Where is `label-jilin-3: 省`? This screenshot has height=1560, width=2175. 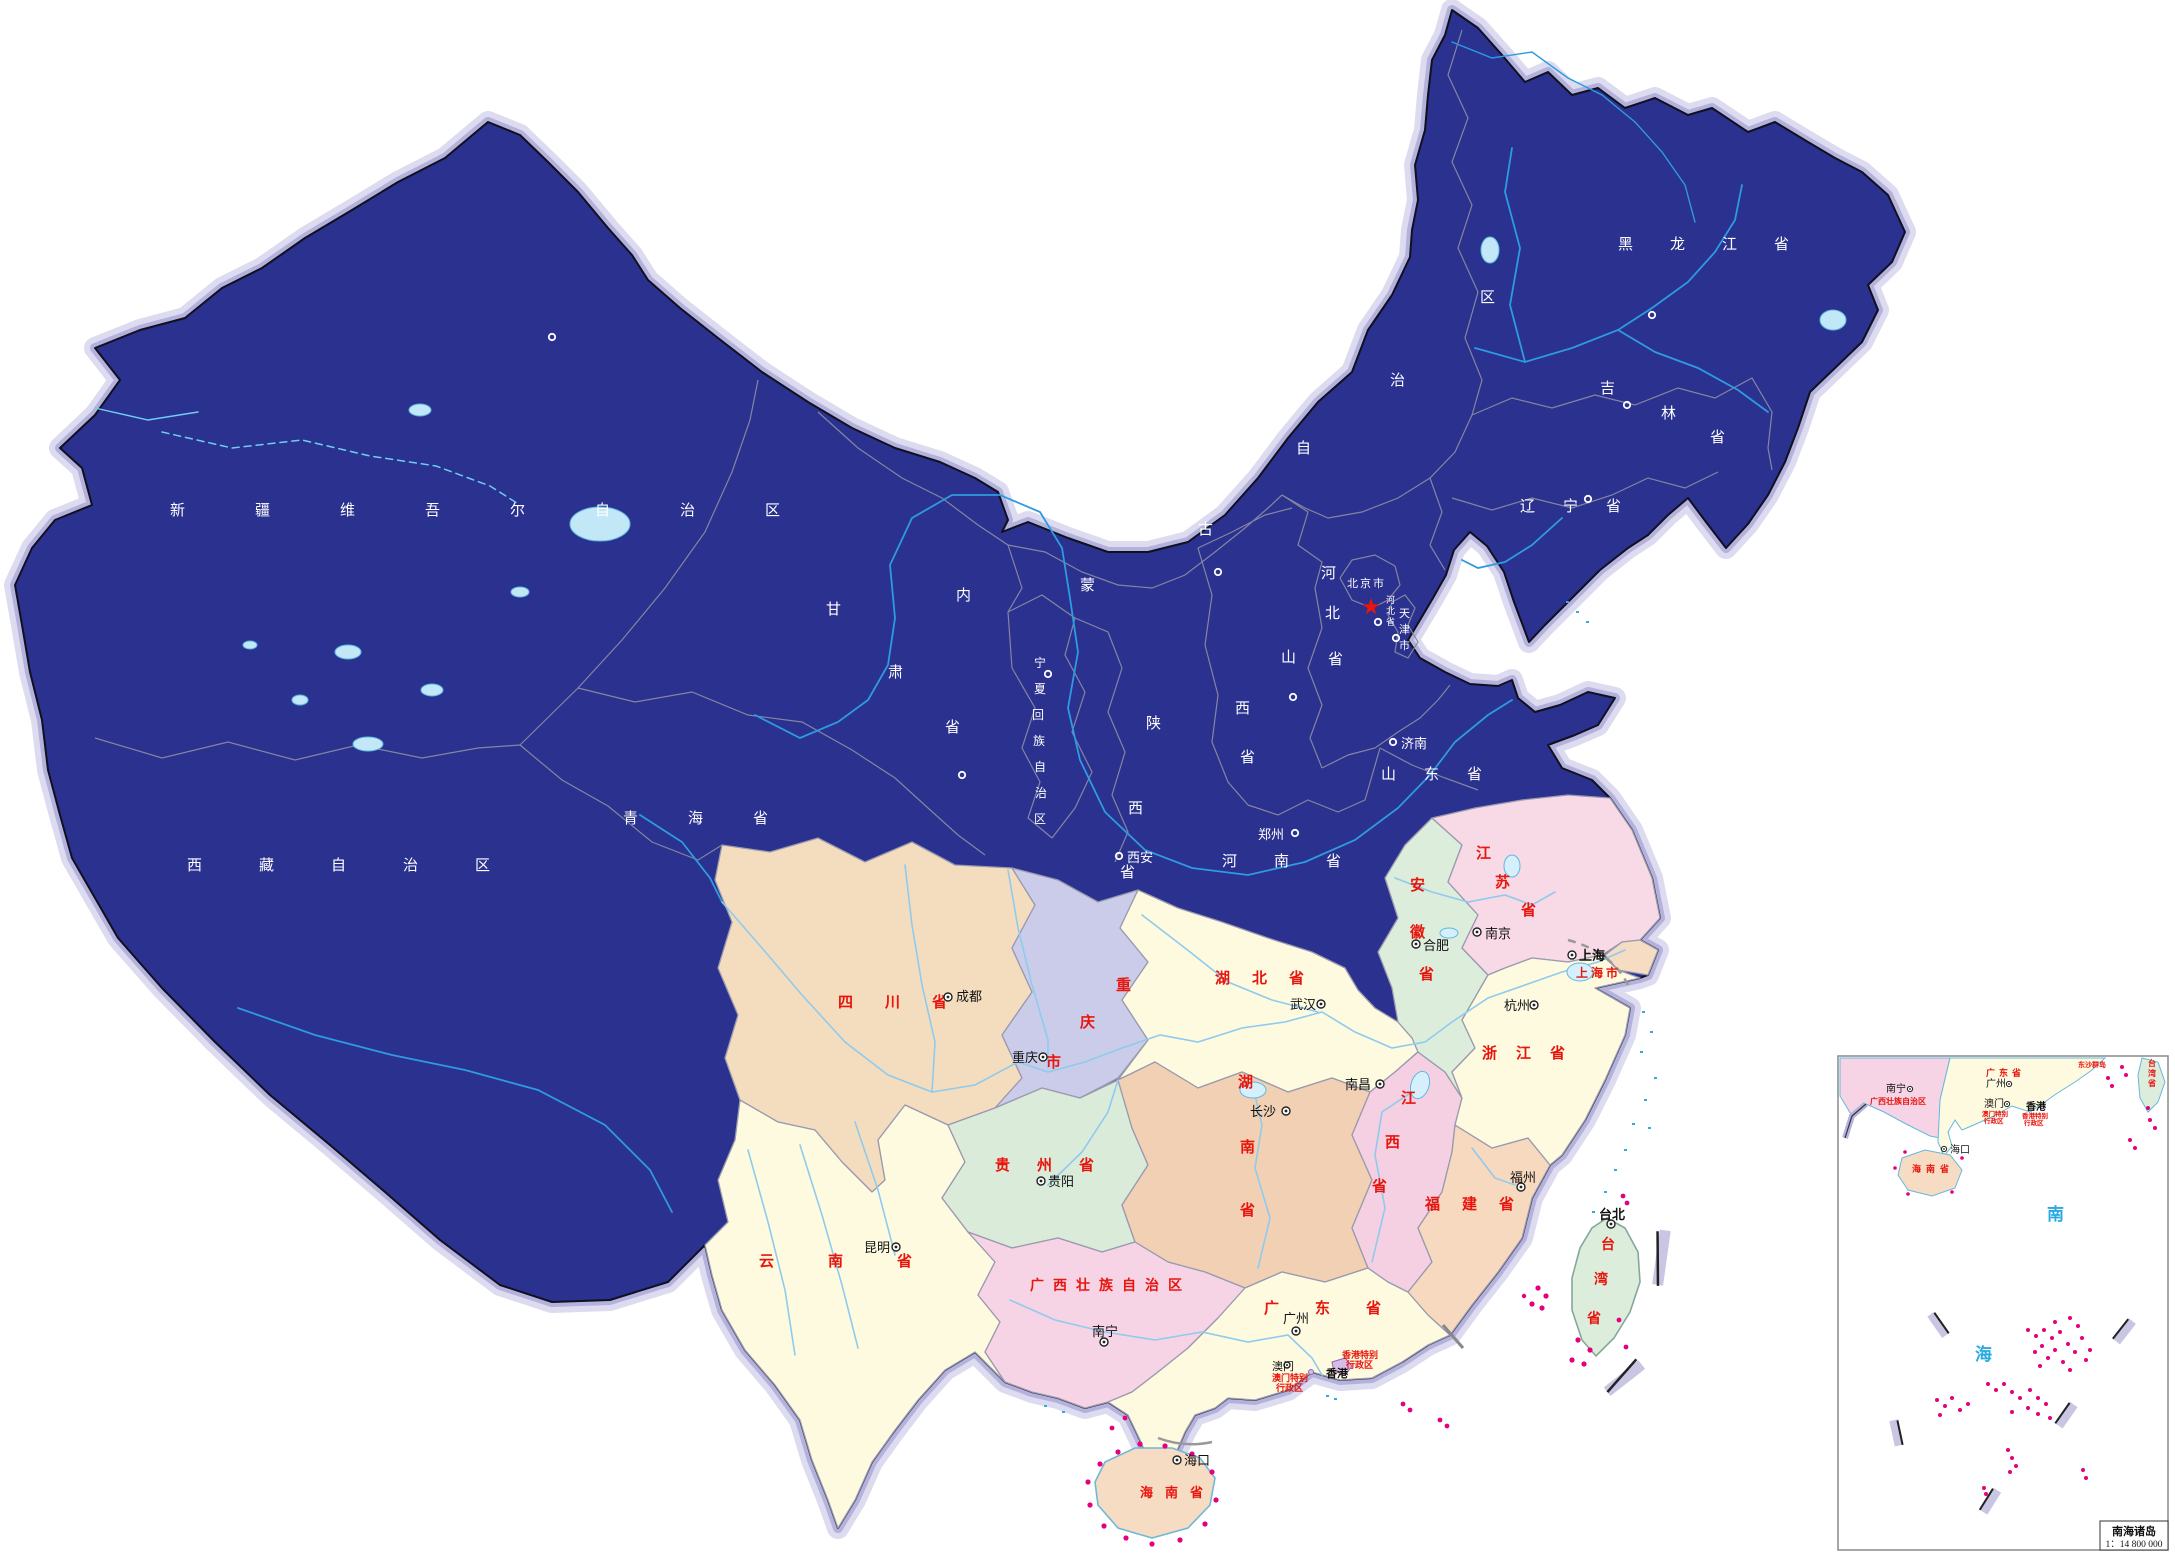
label-jilin-3: 省 is located at coordinates (1717, 437).